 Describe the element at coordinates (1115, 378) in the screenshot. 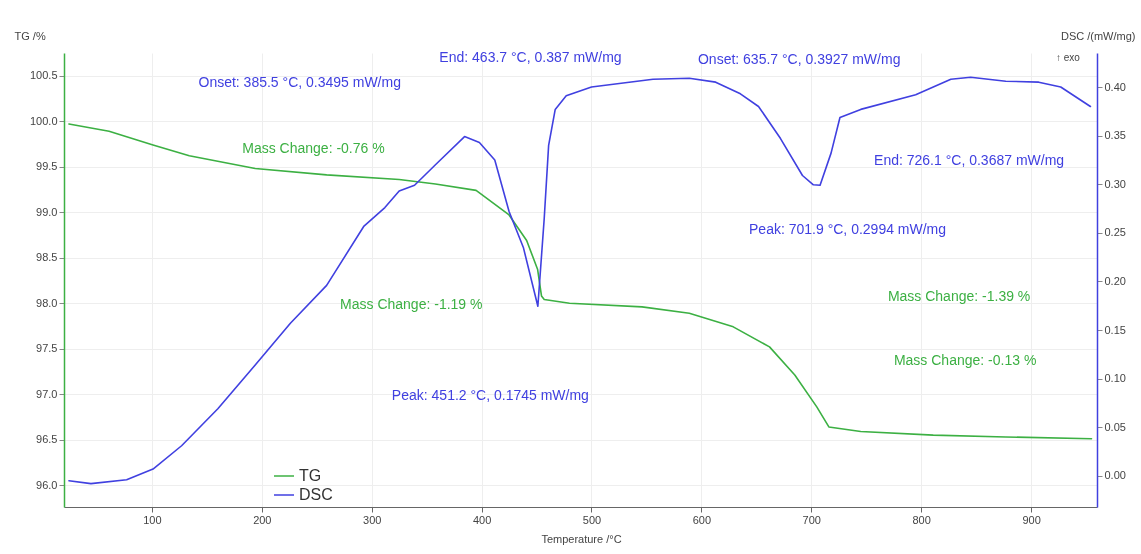

I see `y2-tick-label: 0.10` at that location.